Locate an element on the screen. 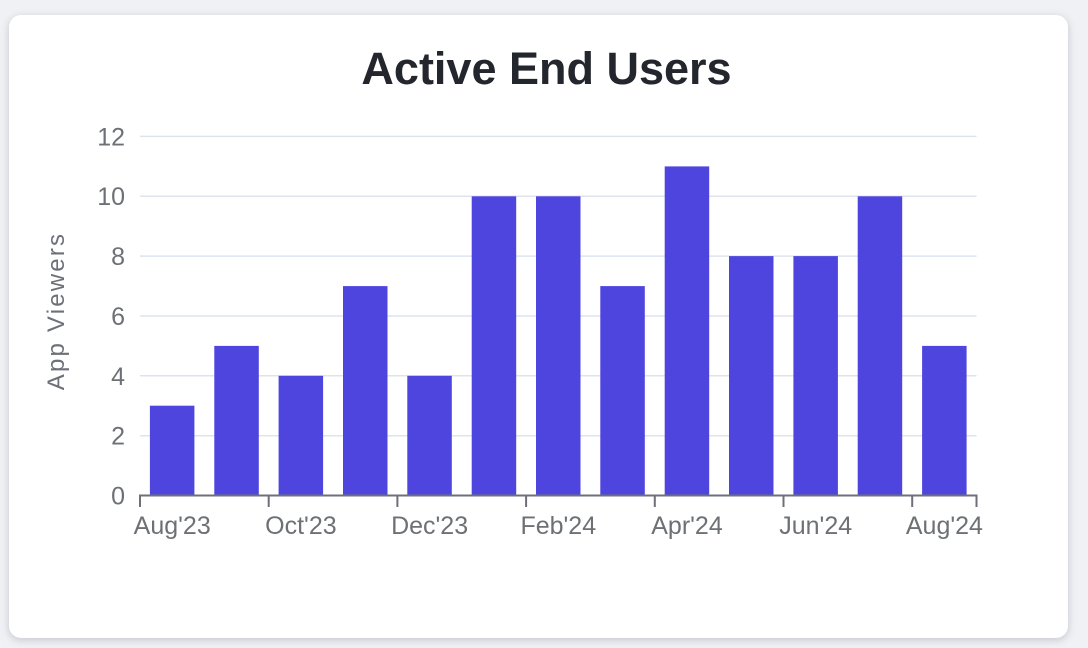  svg-text: 10 is located at coordinates (111, 197).